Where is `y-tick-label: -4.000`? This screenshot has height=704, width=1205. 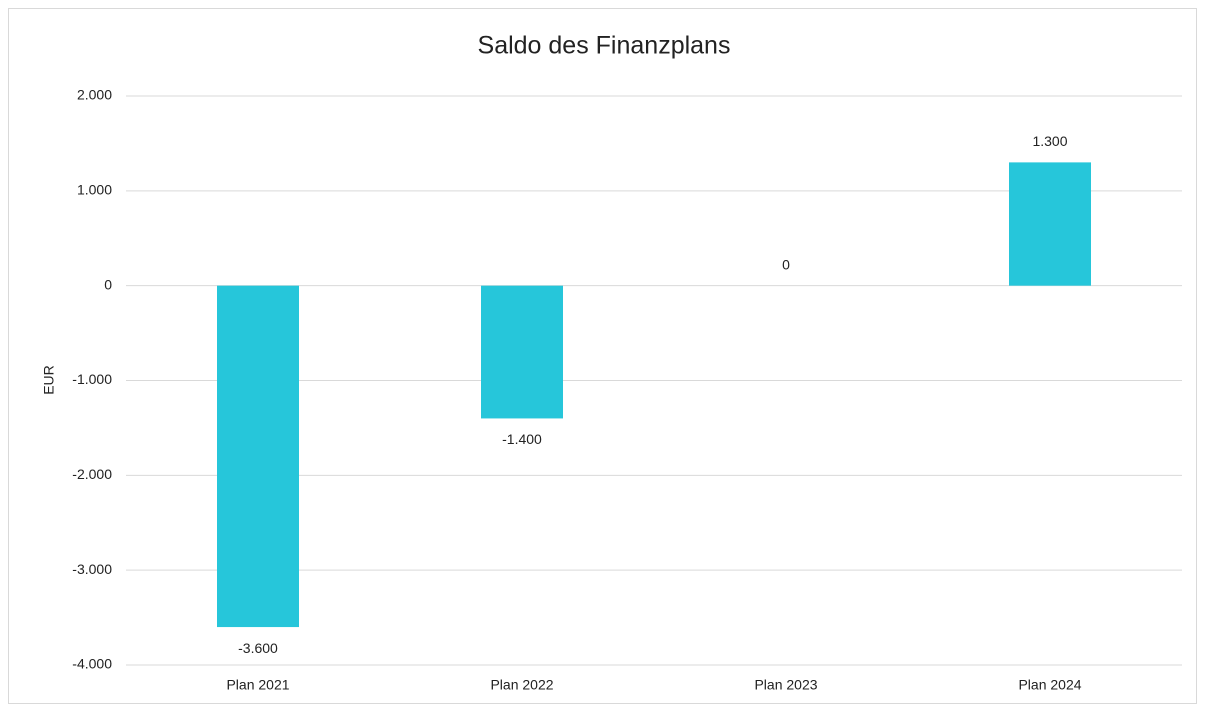 y-tick-label: -4.000 is located at coordinates (92, 664).